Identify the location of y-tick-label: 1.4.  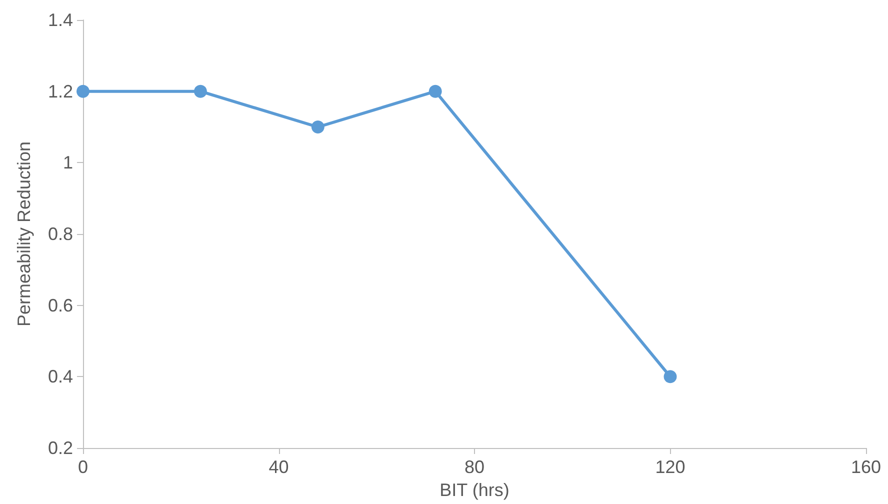
(60, 20).